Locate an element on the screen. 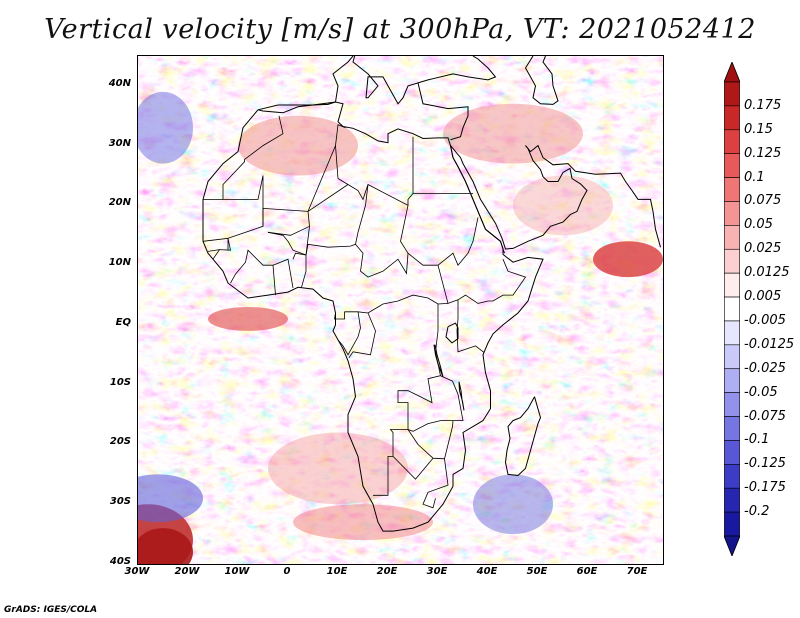 The image size is (800, 618). colorbar-level-label: -0.075 is located at coordinates (765, 416).